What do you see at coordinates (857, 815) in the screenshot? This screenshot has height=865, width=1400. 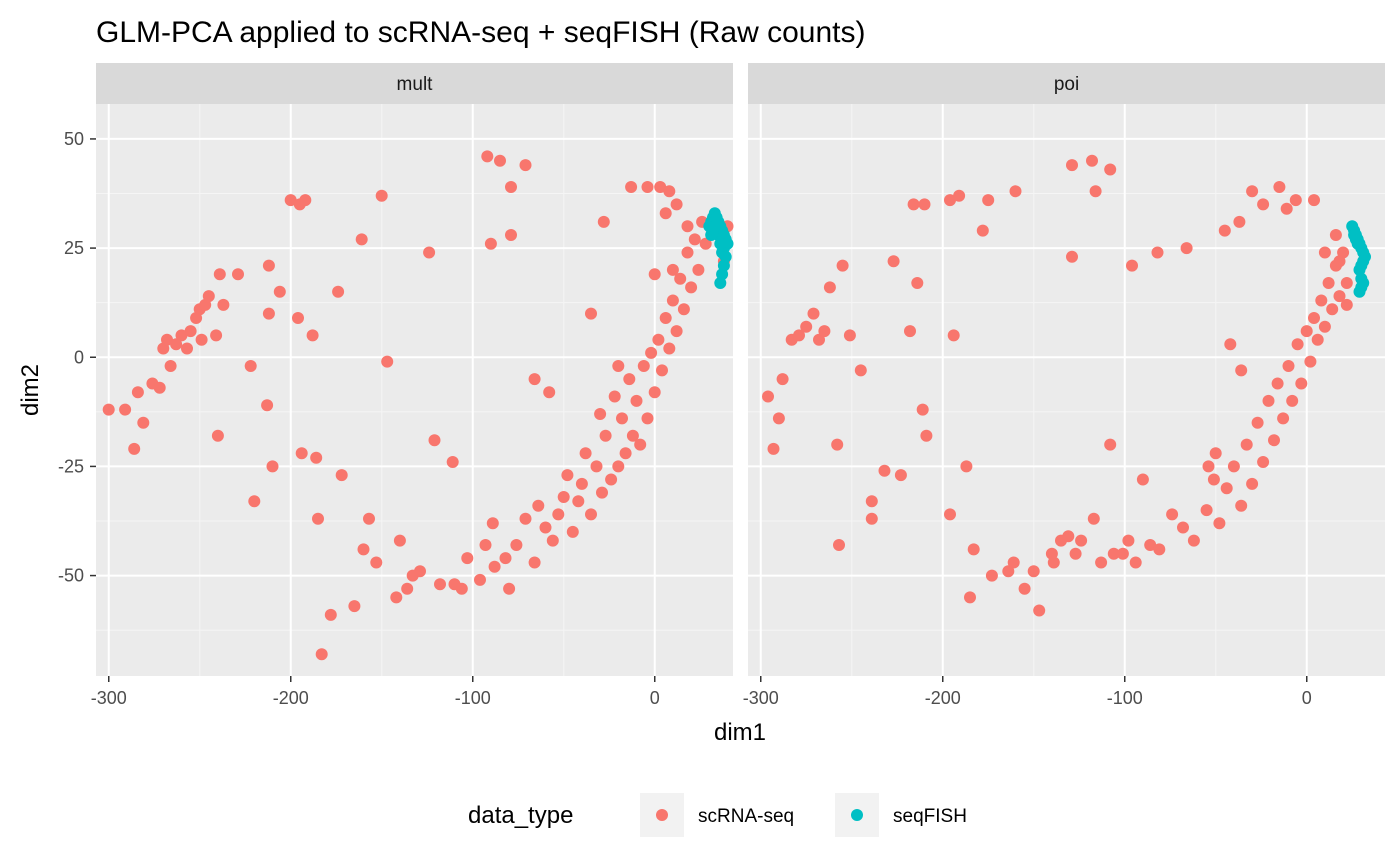 I see `legend-key-dot-seqfish` at bounding box center [857, 815].